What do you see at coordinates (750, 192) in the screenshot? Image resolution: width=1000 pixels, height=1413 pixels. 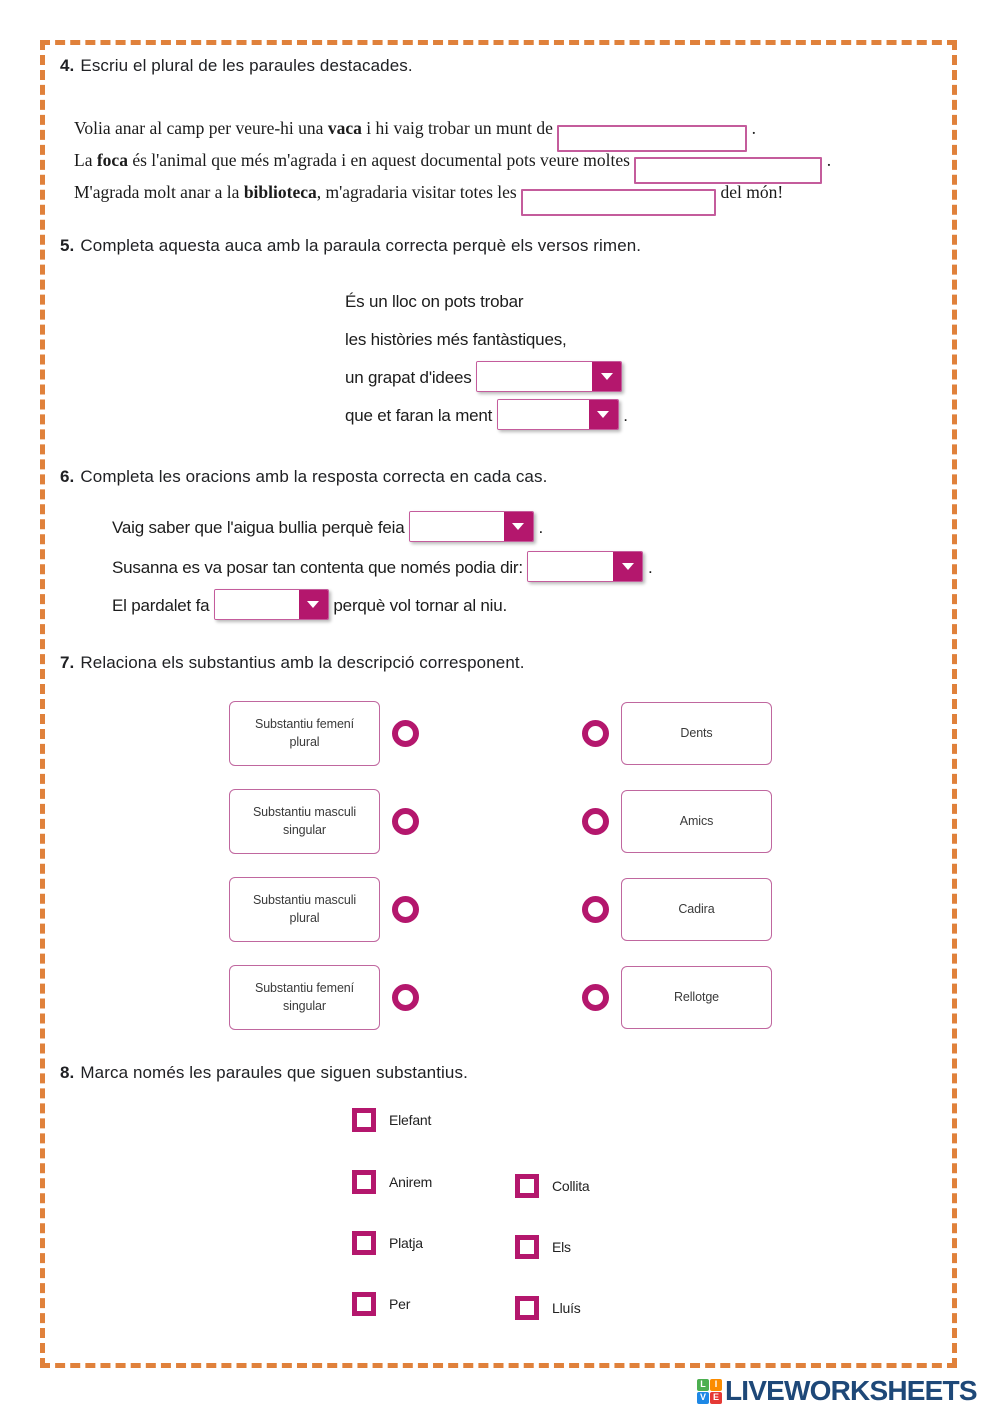 I see `sentence-text: del món!` at bounding box center [750, 192].